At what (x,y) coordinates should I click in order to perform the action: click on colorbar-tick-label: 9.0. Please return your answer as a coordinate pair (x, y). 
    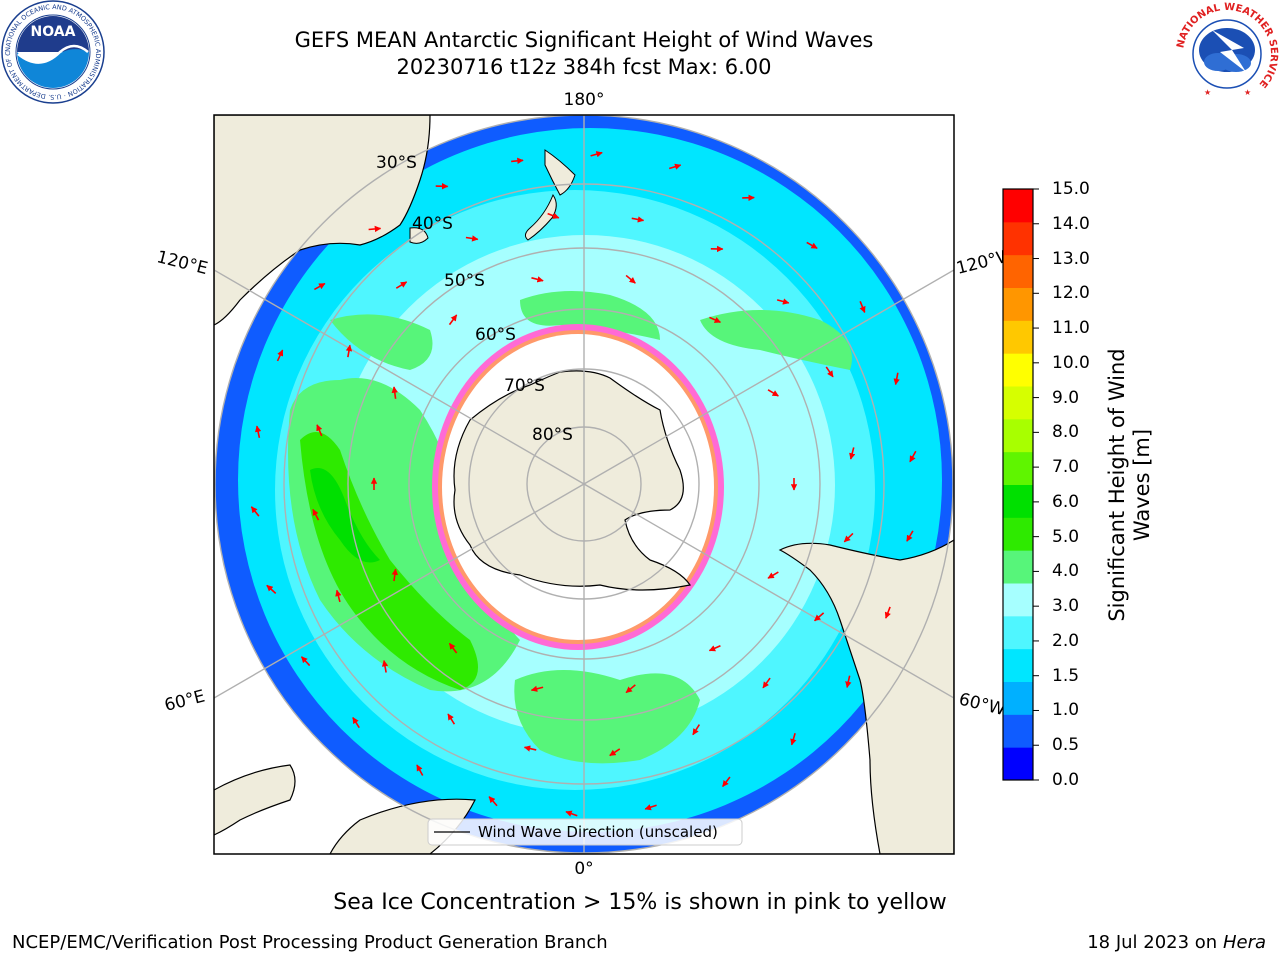
    Looking at the image, I should click on (1066, 397).